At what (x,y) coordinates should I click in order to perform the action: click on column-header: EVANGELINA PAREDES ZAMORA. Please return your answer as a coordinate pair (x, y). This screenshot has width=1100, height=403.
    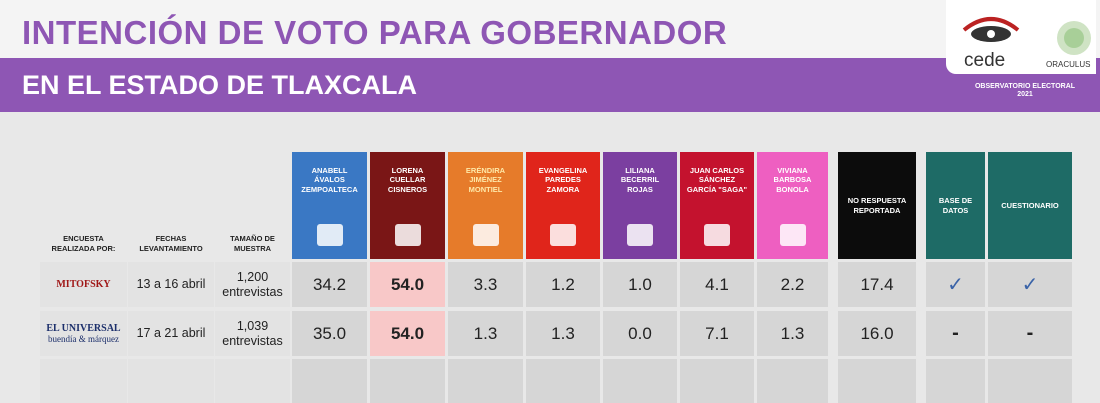
    Looking at the image, I should click on (563, 180).